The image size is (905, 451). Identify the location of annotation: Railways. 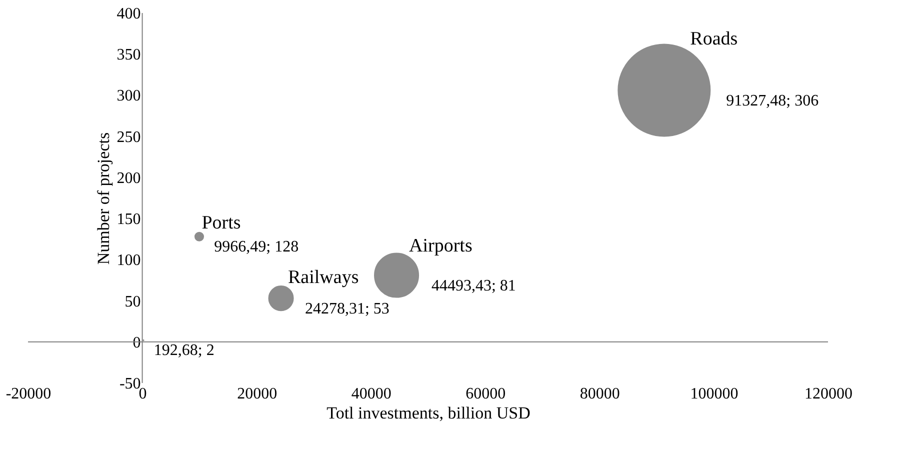
(323, 277).